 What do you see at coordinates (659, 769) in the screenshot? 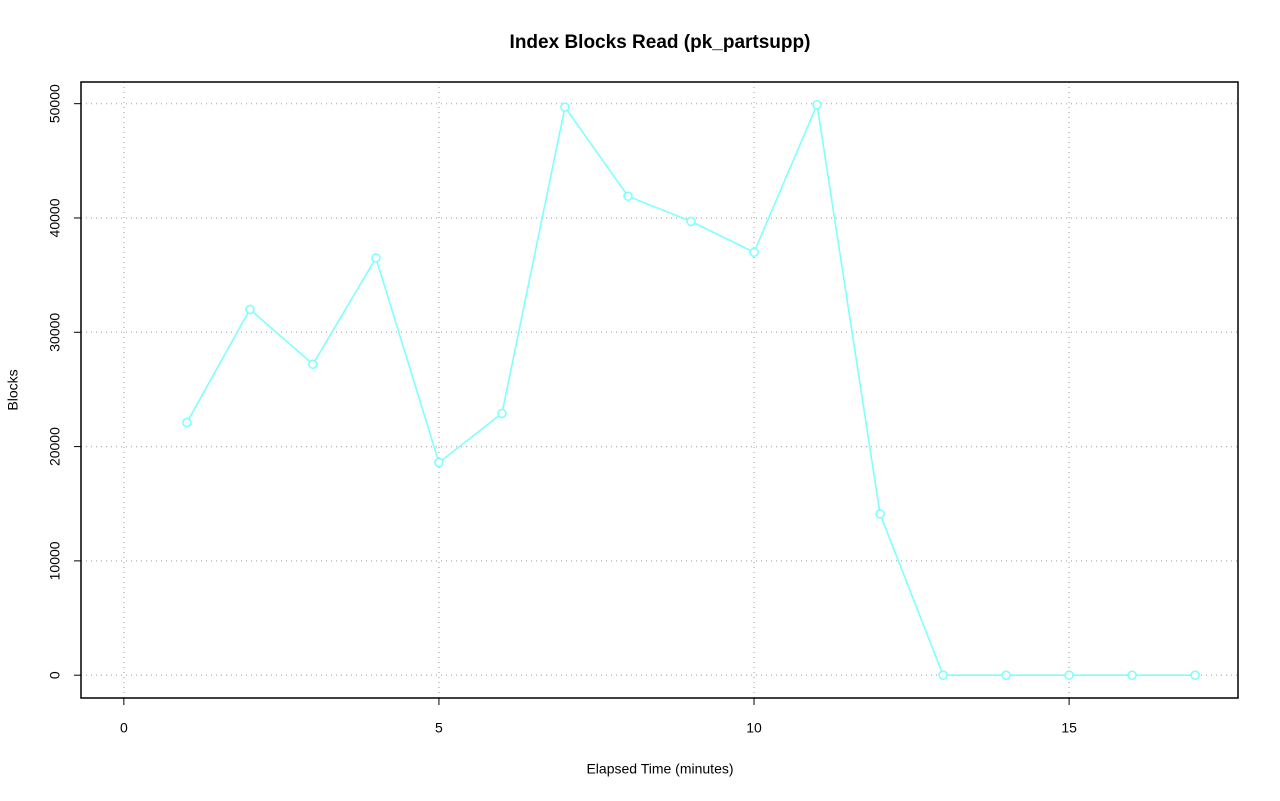
I see `x-axis-label: Elapsed Time (minutes)` at bounding box center [659, 769].